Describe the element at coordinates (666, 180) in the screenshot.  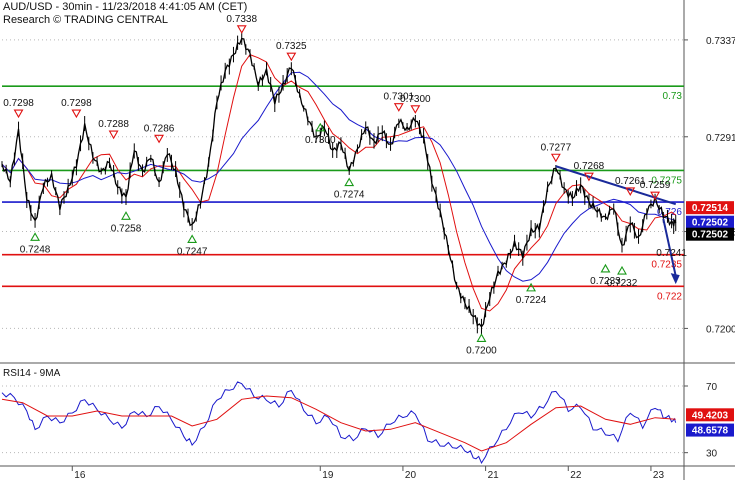
I see `level-label-resistance: 0.7275` at that location.